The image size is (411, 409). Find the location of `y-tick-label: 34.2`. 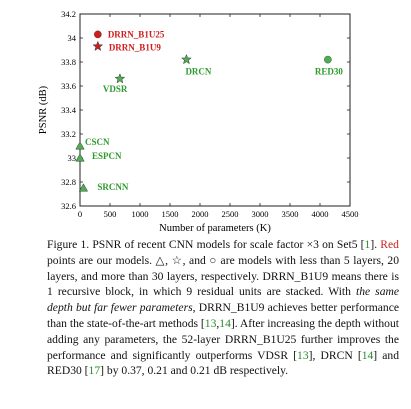

y-tick-label: 34.2 is located at coordinates (68, 14).